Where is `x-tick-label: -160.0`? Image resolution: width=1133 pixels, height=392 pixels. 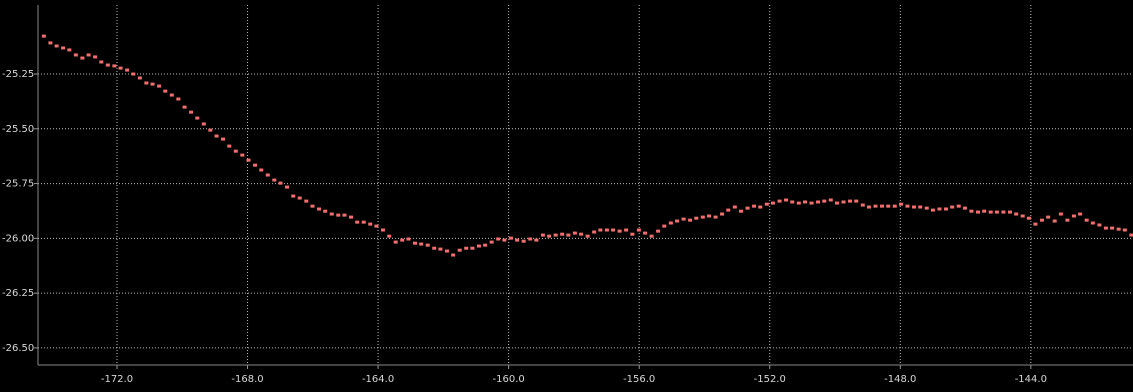 x-tick-label: -160.0 is located at coordinates (509, 379).